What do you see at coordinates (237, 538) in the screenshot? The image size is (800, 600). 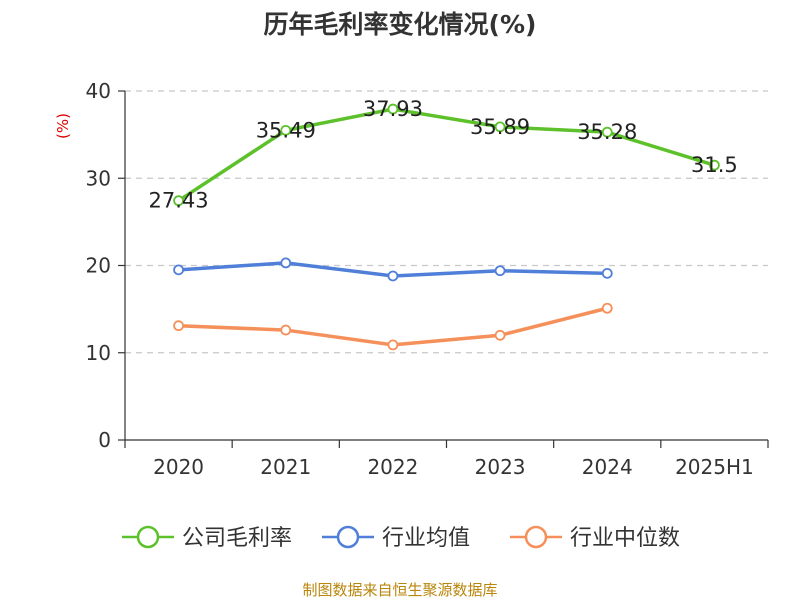 I see `legend-label-0: 公司毛利率` at bounding box center [237, 538].